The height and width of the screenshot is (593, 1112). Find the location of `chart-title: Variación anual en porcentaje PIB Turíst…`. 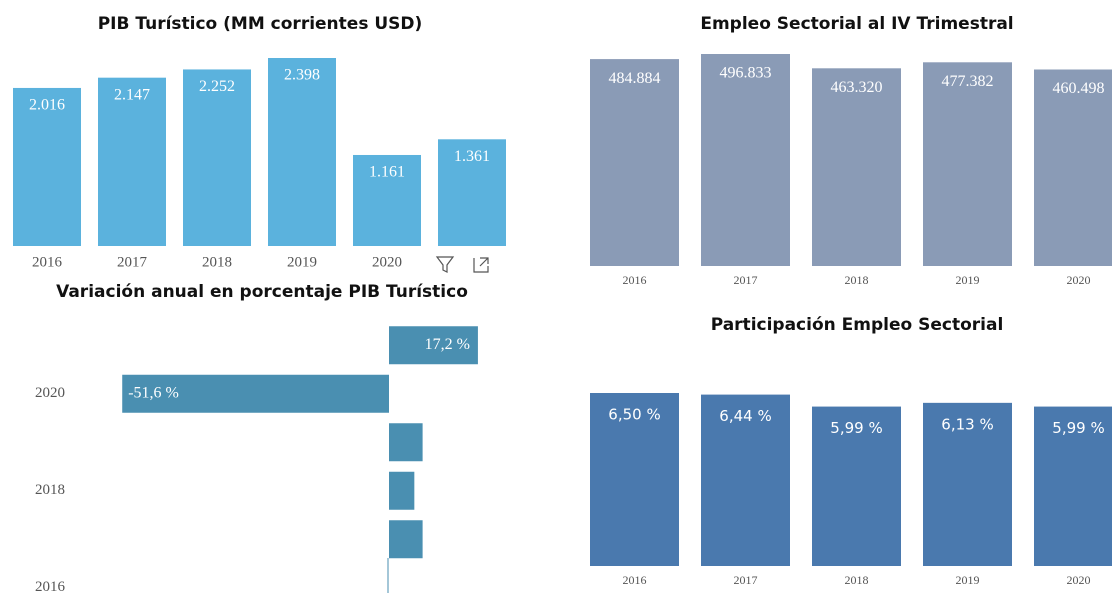

chart-title: Variación anual en porcentaje PIB Turíst… is located at coordinates (262, 292).